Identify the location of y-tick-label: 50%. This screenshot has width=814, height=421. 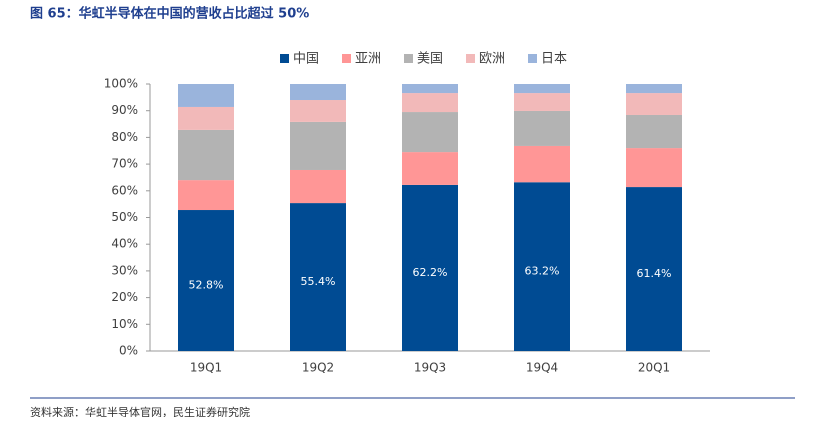
(124, 217).